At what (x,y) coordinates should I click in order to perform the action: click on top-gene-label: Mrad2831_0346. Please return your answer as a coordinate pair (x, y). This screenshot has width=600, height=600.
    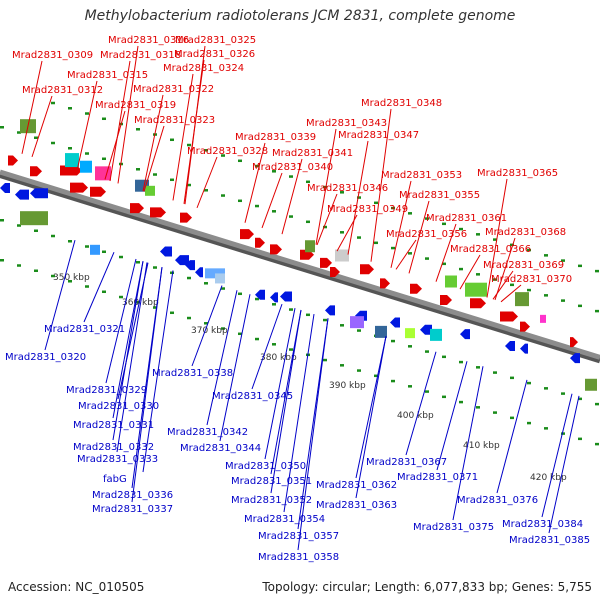
    Looking at the image, I should click on (347, 188).